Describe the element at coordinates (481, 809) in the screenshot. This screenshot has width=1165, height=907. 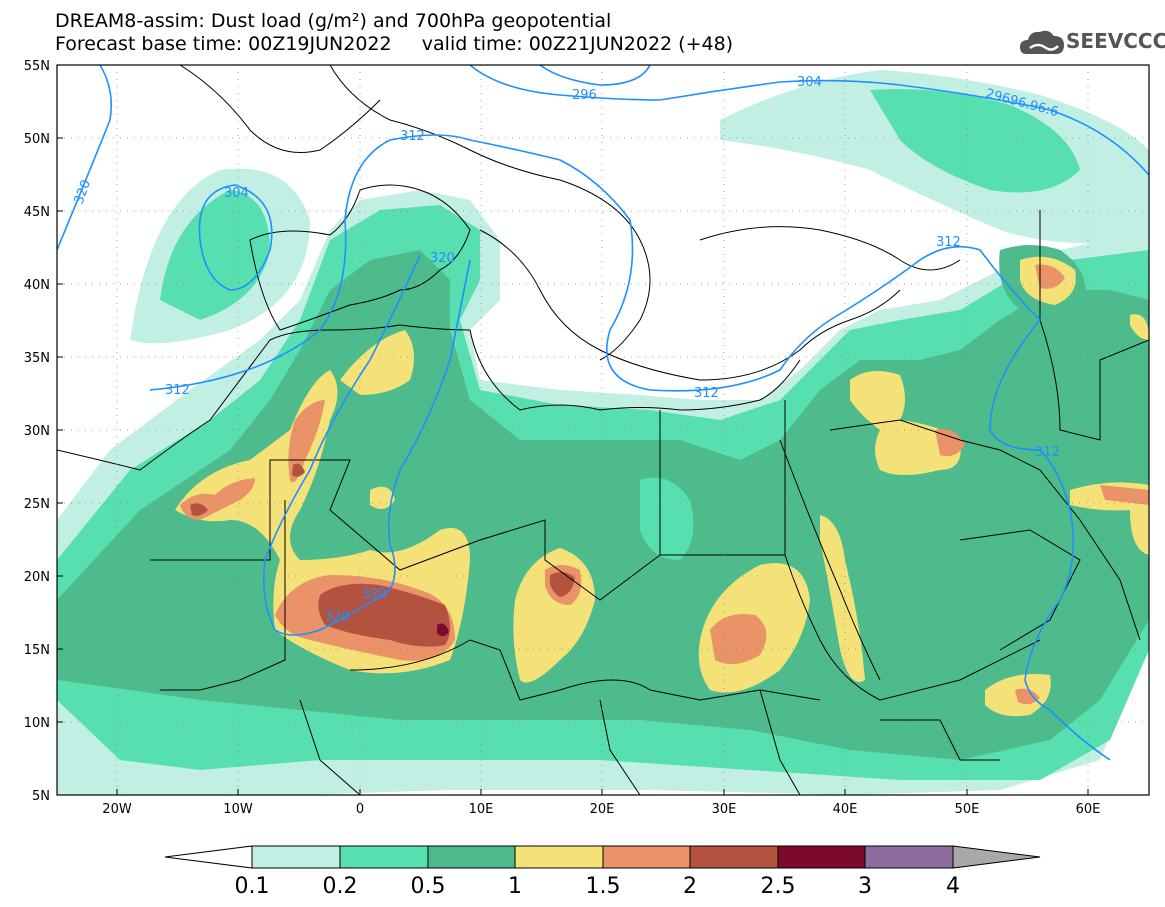
I see `lon-label: 10E` at that location.